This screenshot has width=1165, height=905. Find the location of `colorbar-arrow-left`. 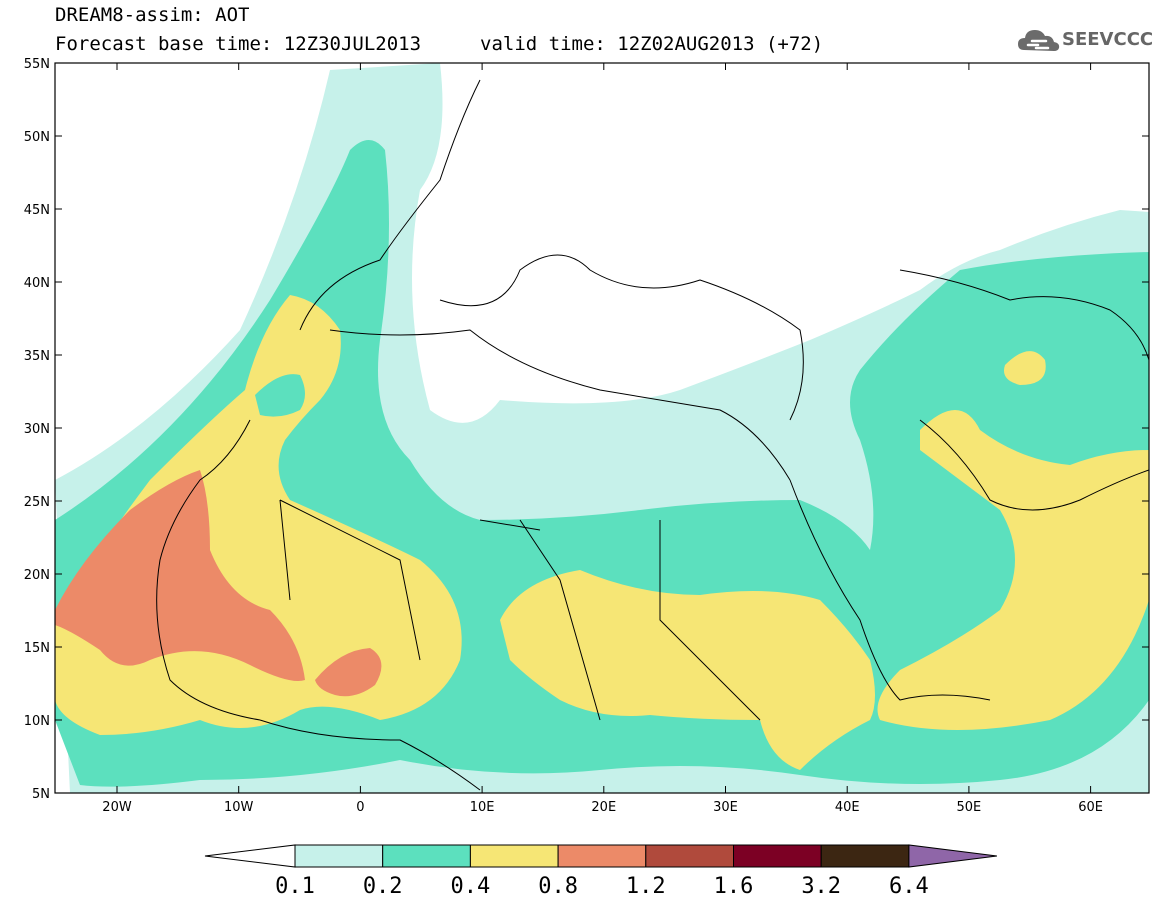

colorbar-arrow-left is located at coordinates (250, 856).